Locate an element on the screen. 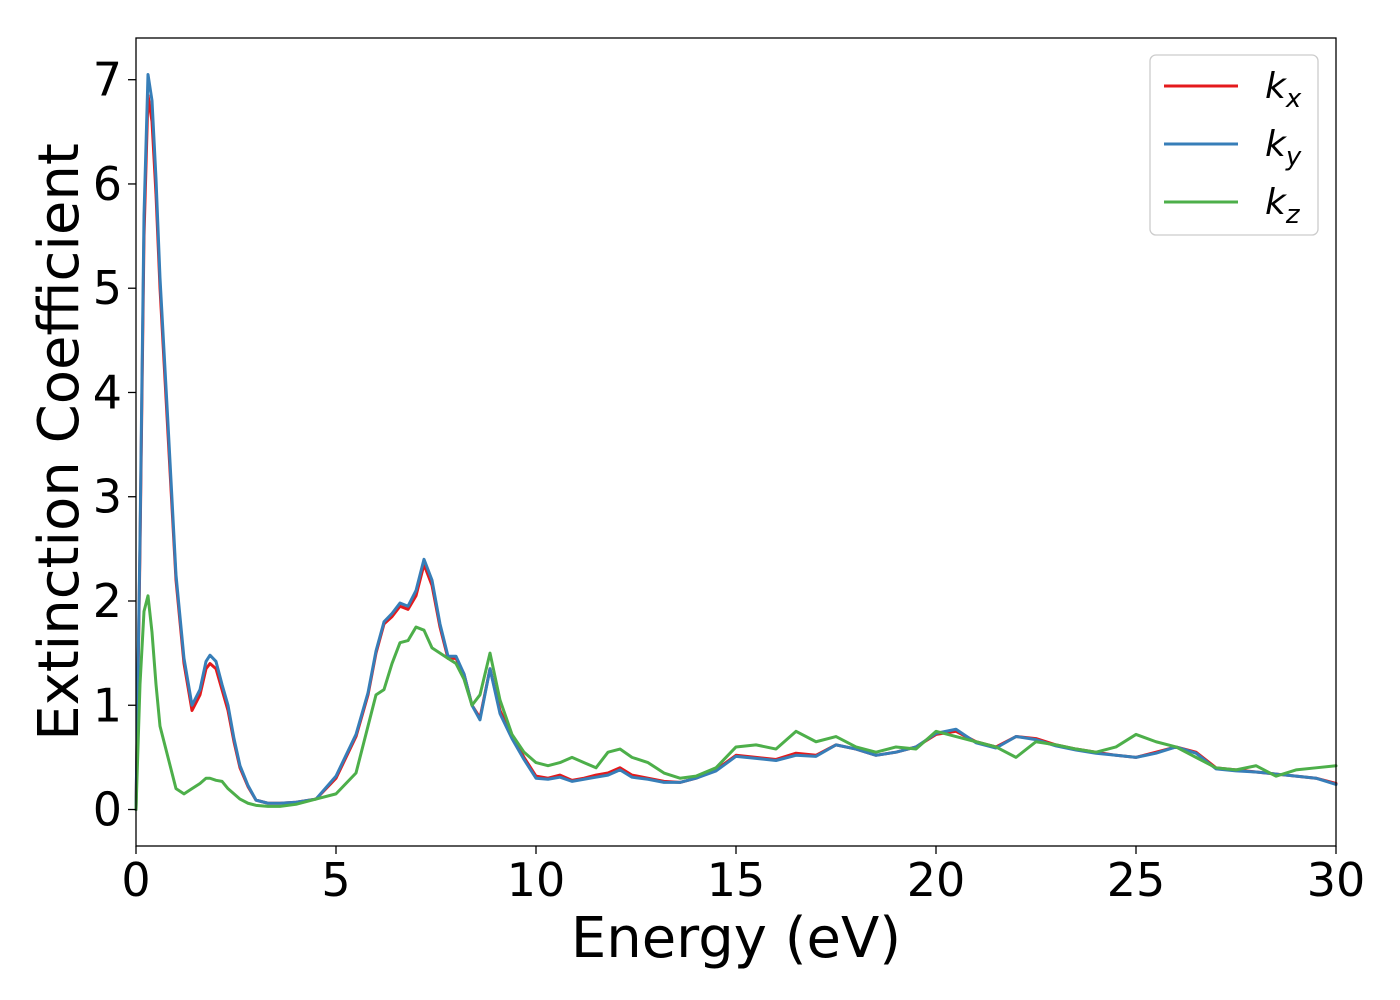  x-axis-label: Energy (eV) is located at coordinates (736, 938).